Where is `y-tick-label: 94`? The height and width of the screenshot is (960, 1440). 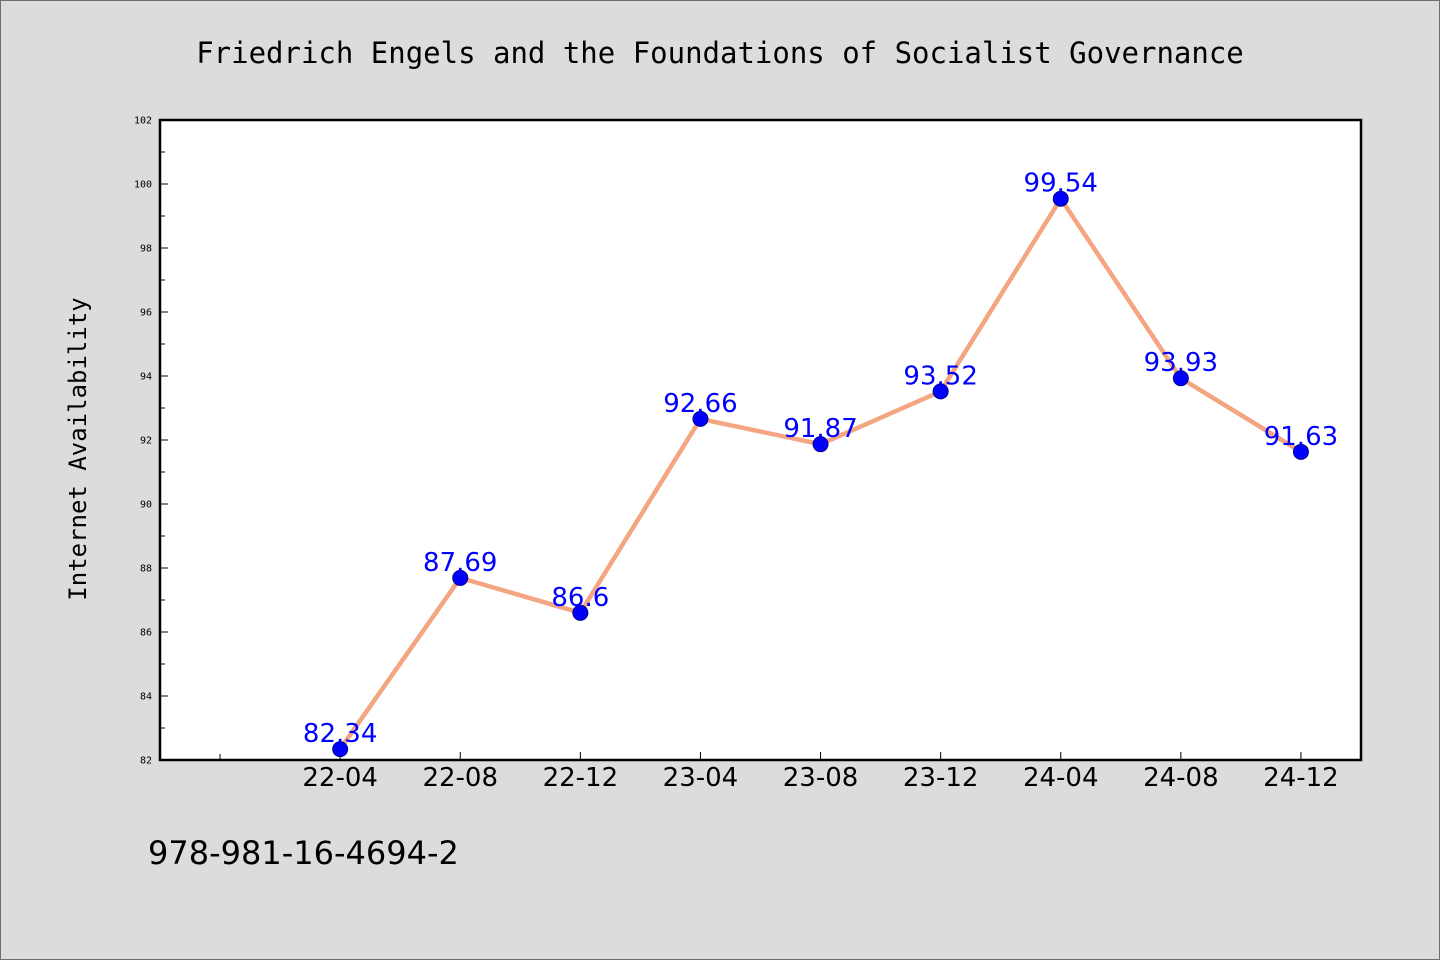 y-tick-label: 94 is located at coordinates (146, 377).